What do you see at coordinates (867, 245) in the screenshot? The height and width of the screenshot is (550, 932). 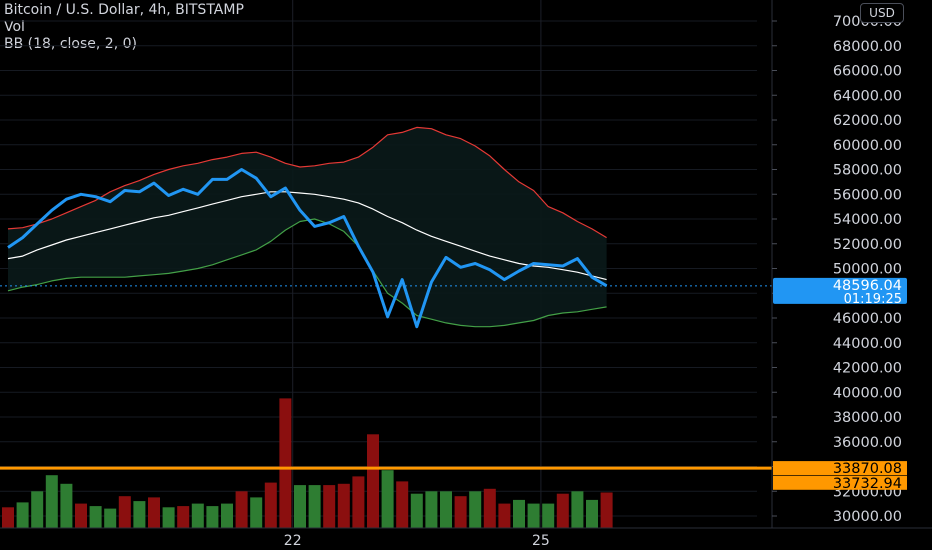 I see `y-tick-label: 52000.00` at bounding box center [867, 245].